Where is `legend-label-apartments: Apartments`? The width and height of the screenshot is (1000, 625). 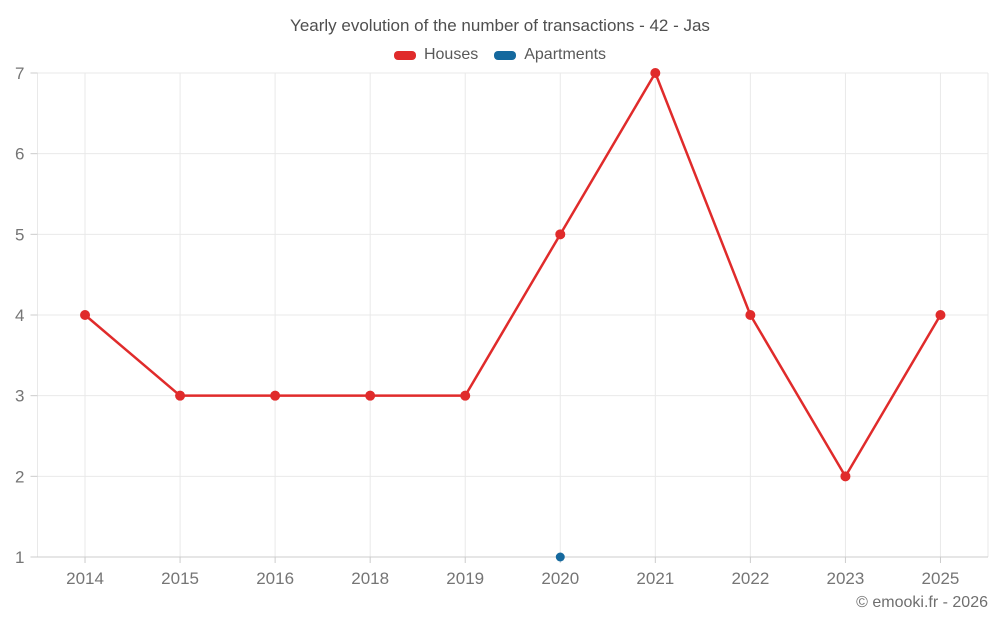 legend-label-apartments: Apartments is located at coordinates (565, 54).